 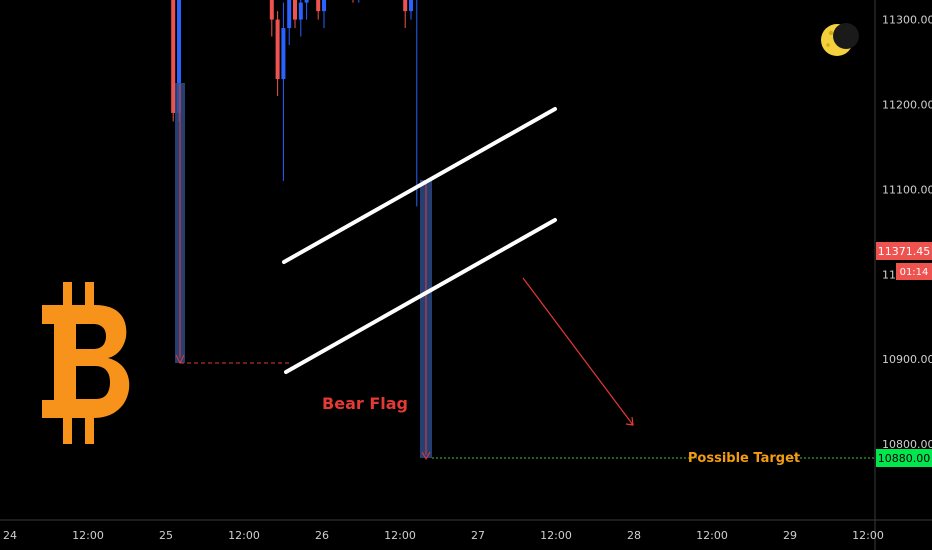 I want to click on bitcoin-logo, so click(x=86, y=363).